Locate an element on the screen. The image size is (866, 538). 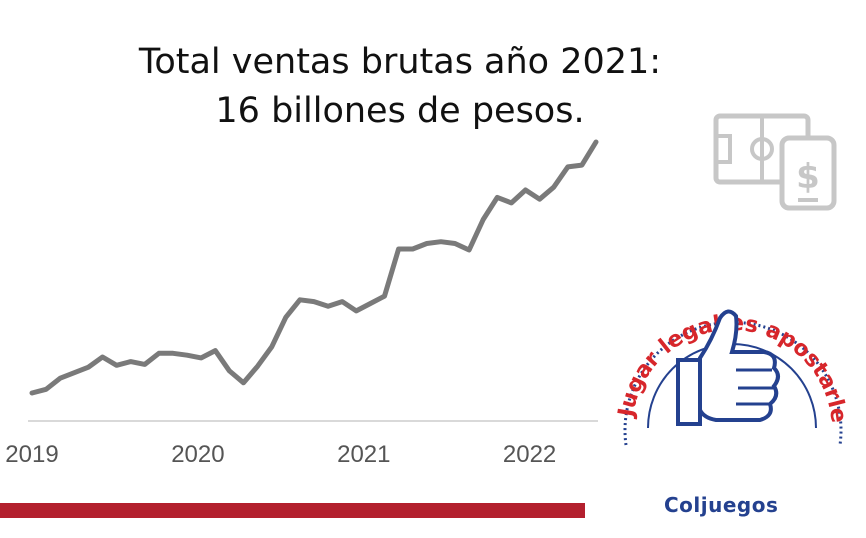
chart-title-line-2: 16 billones de pesos. is located at coordinates (400, 111).